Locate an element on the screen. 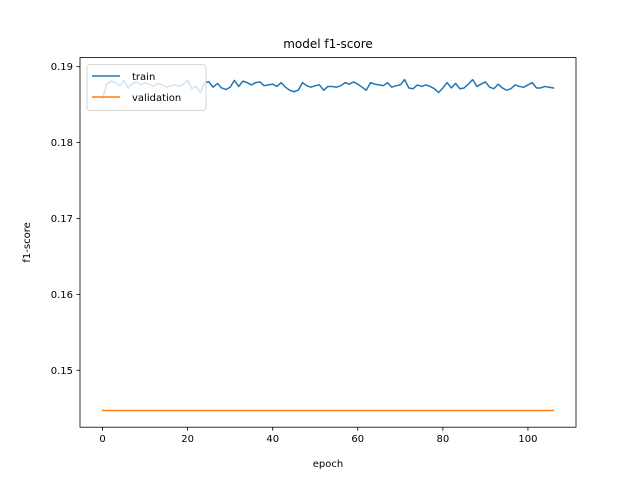 The image size is (640, 480). y-tick-label: 0.18 is located at coordinates (62, 143).